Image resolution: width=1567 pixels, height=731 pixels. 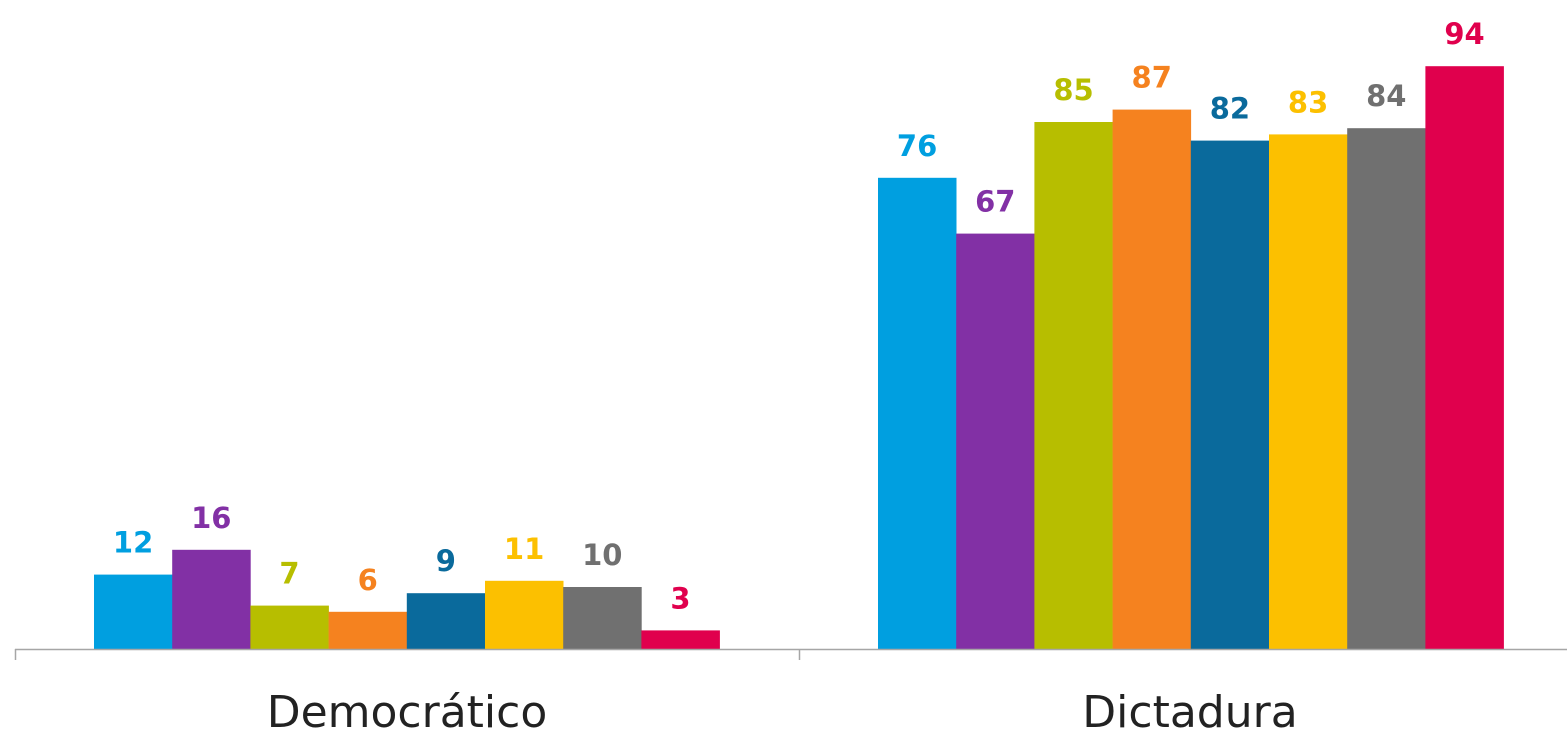 I want to click on category-label-democratico: Democrático, so click(x=407, y=709).